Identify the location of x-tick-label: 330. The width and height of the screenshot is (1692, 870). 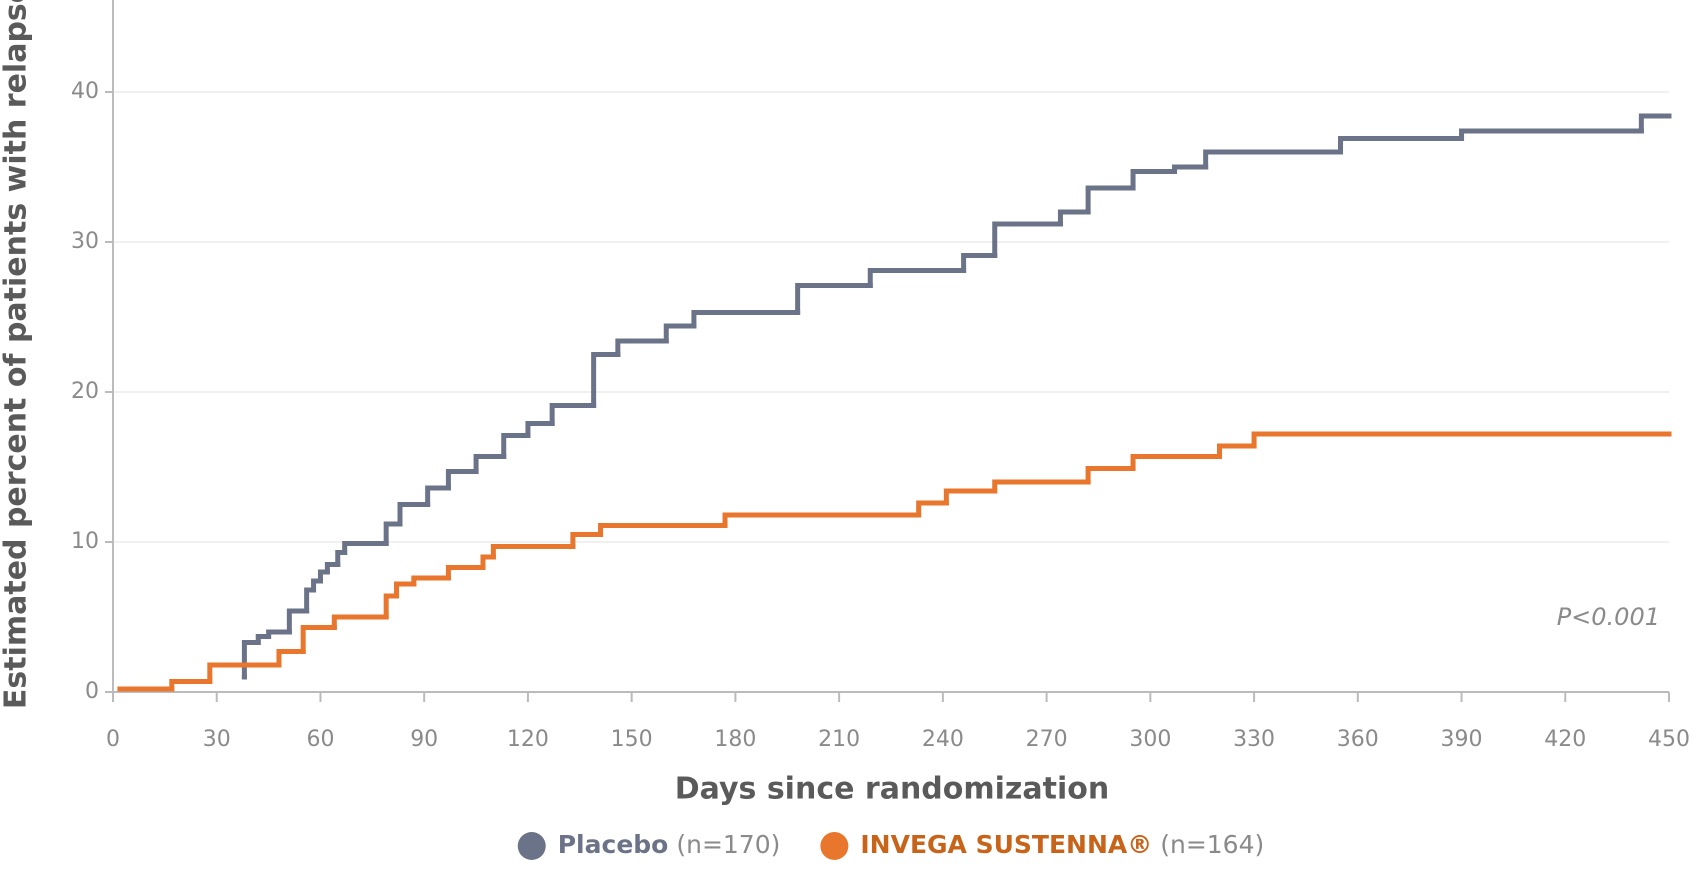
(1254, 739).